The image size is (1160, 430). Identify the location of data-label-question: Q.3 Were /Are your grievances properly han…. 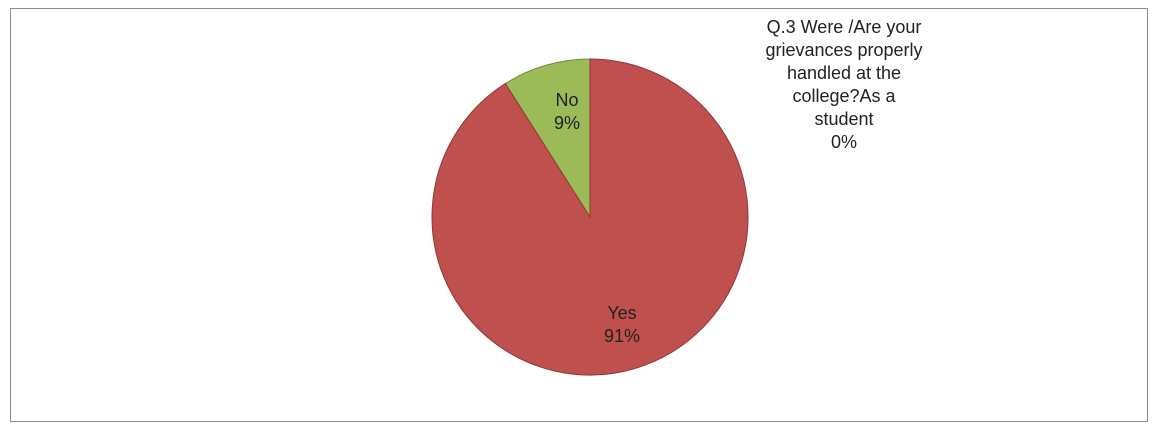
(843, 84).